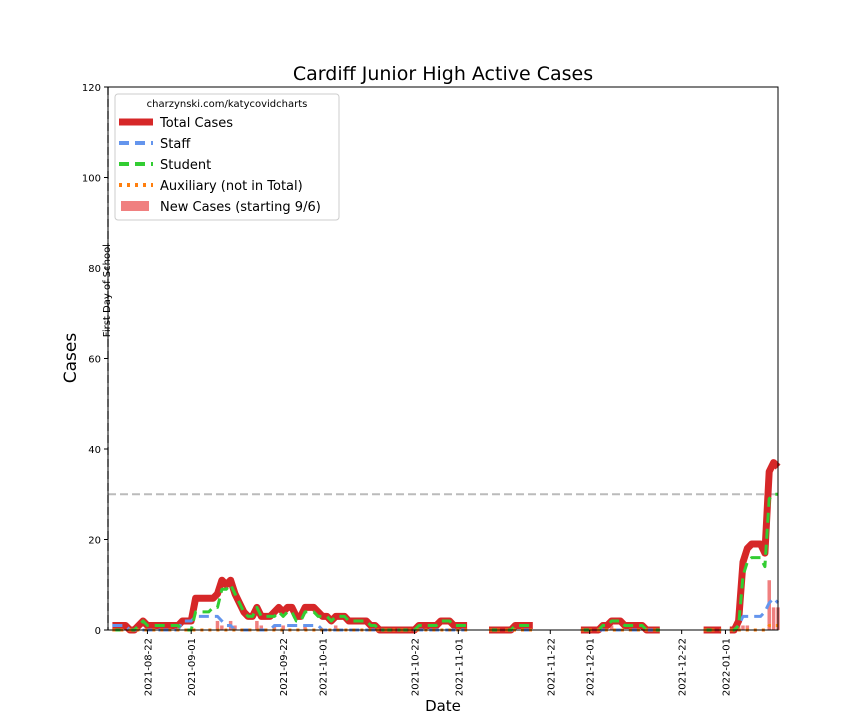  I want to click on y-tick-label: 100, so click(91, 179).